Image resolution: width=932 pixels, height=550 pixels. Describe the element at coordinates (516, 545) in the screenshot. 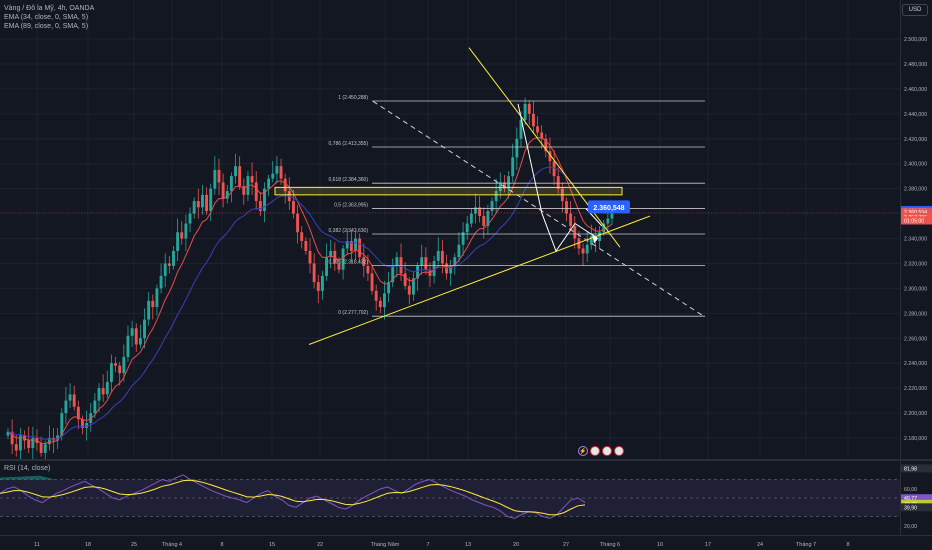

I see `time-axis-label: 20` at that location.